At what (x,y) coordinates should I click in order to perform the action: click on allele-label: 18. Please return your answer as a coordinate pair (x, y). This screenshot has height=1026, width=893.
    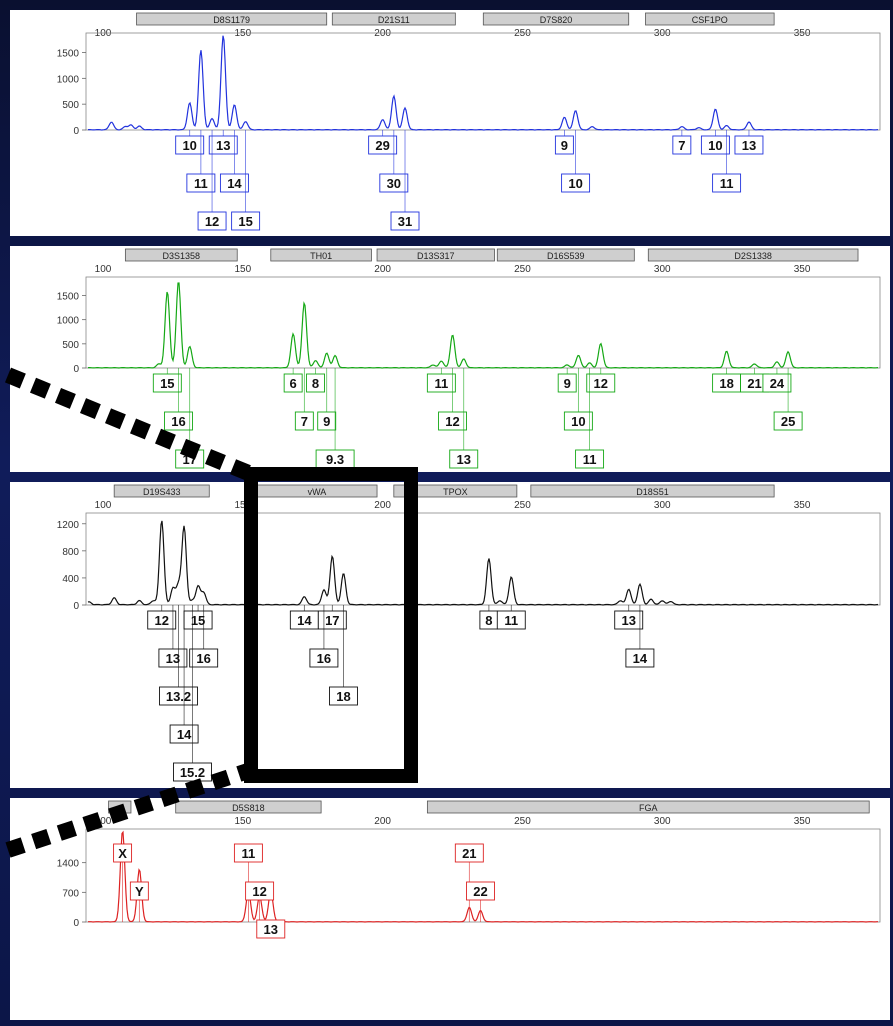
    Looking at the image, I should click on (343, 696).